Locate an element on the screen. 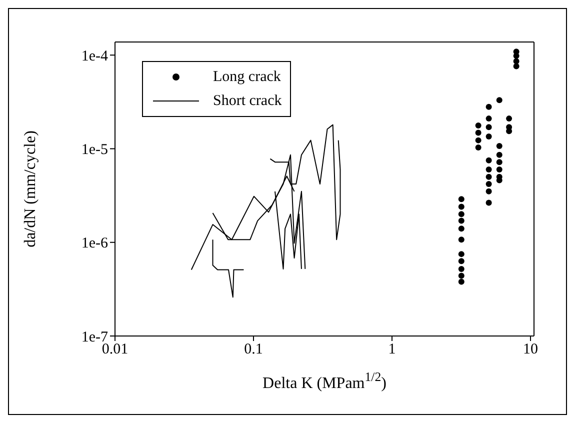 This screenshot has width=575, height=423. y-tick-label: 1e-4 is located at coordinates (94, 56).